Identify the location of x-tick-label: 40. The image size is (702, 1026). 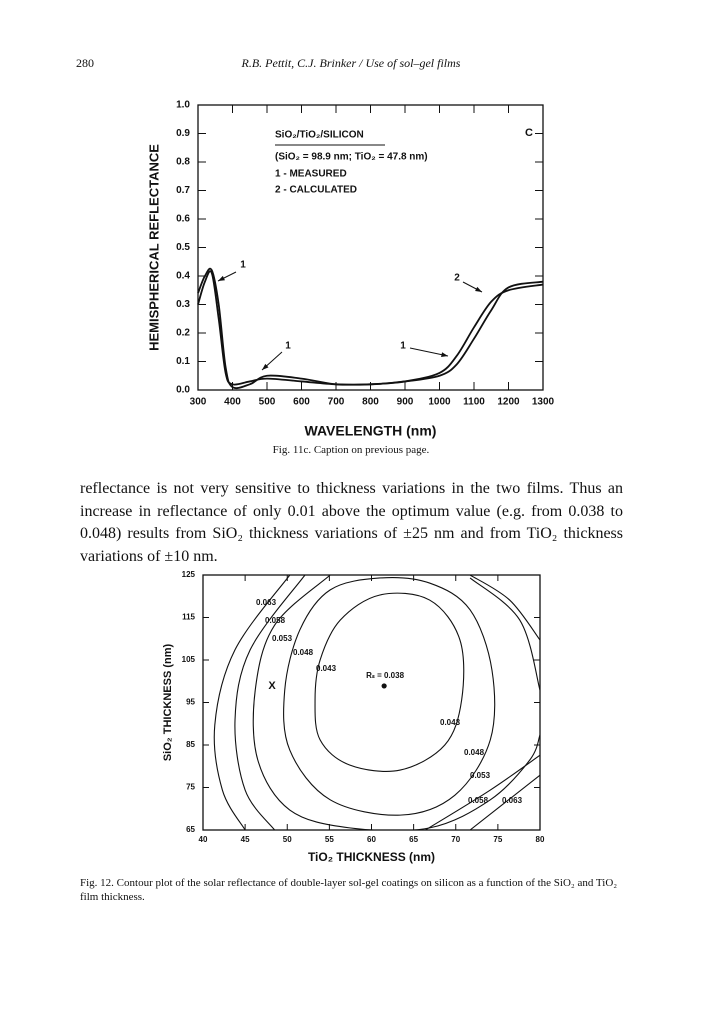
(203, 839).